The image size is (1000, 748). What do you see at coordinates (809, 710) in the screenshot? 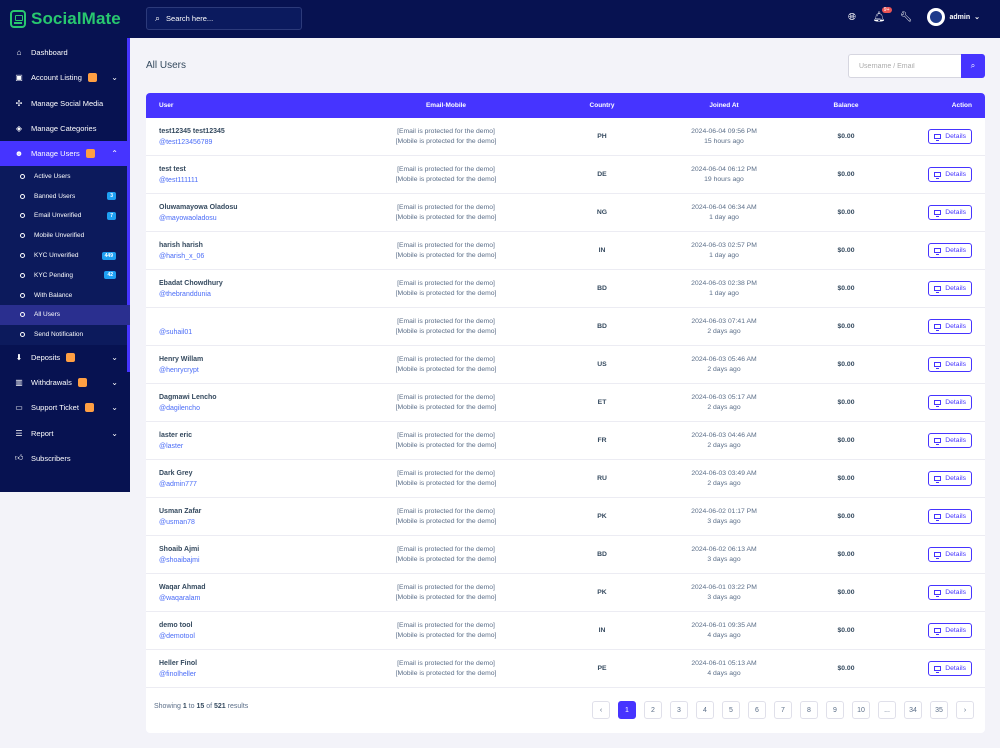
I see `pagination-page: 8` at bounding box center [809, 710].